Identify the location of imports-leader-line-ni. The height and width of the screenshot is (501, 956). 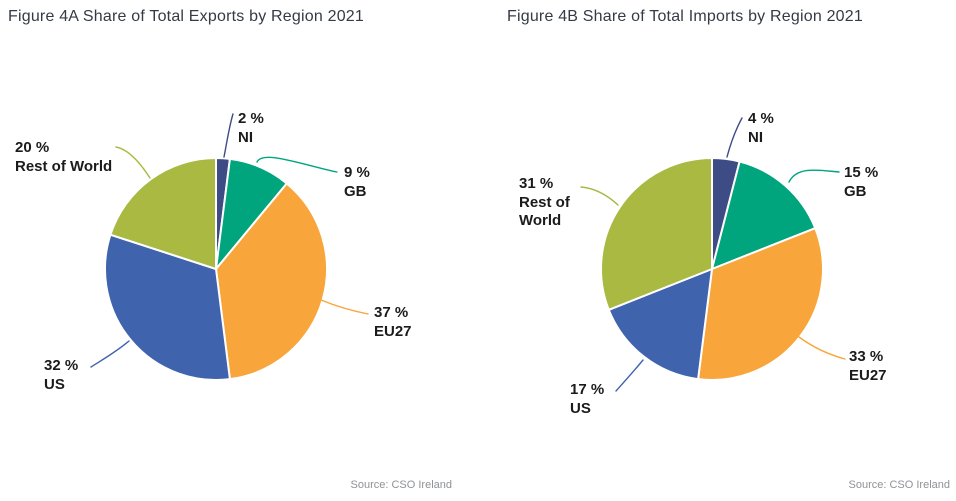
(734, 137).